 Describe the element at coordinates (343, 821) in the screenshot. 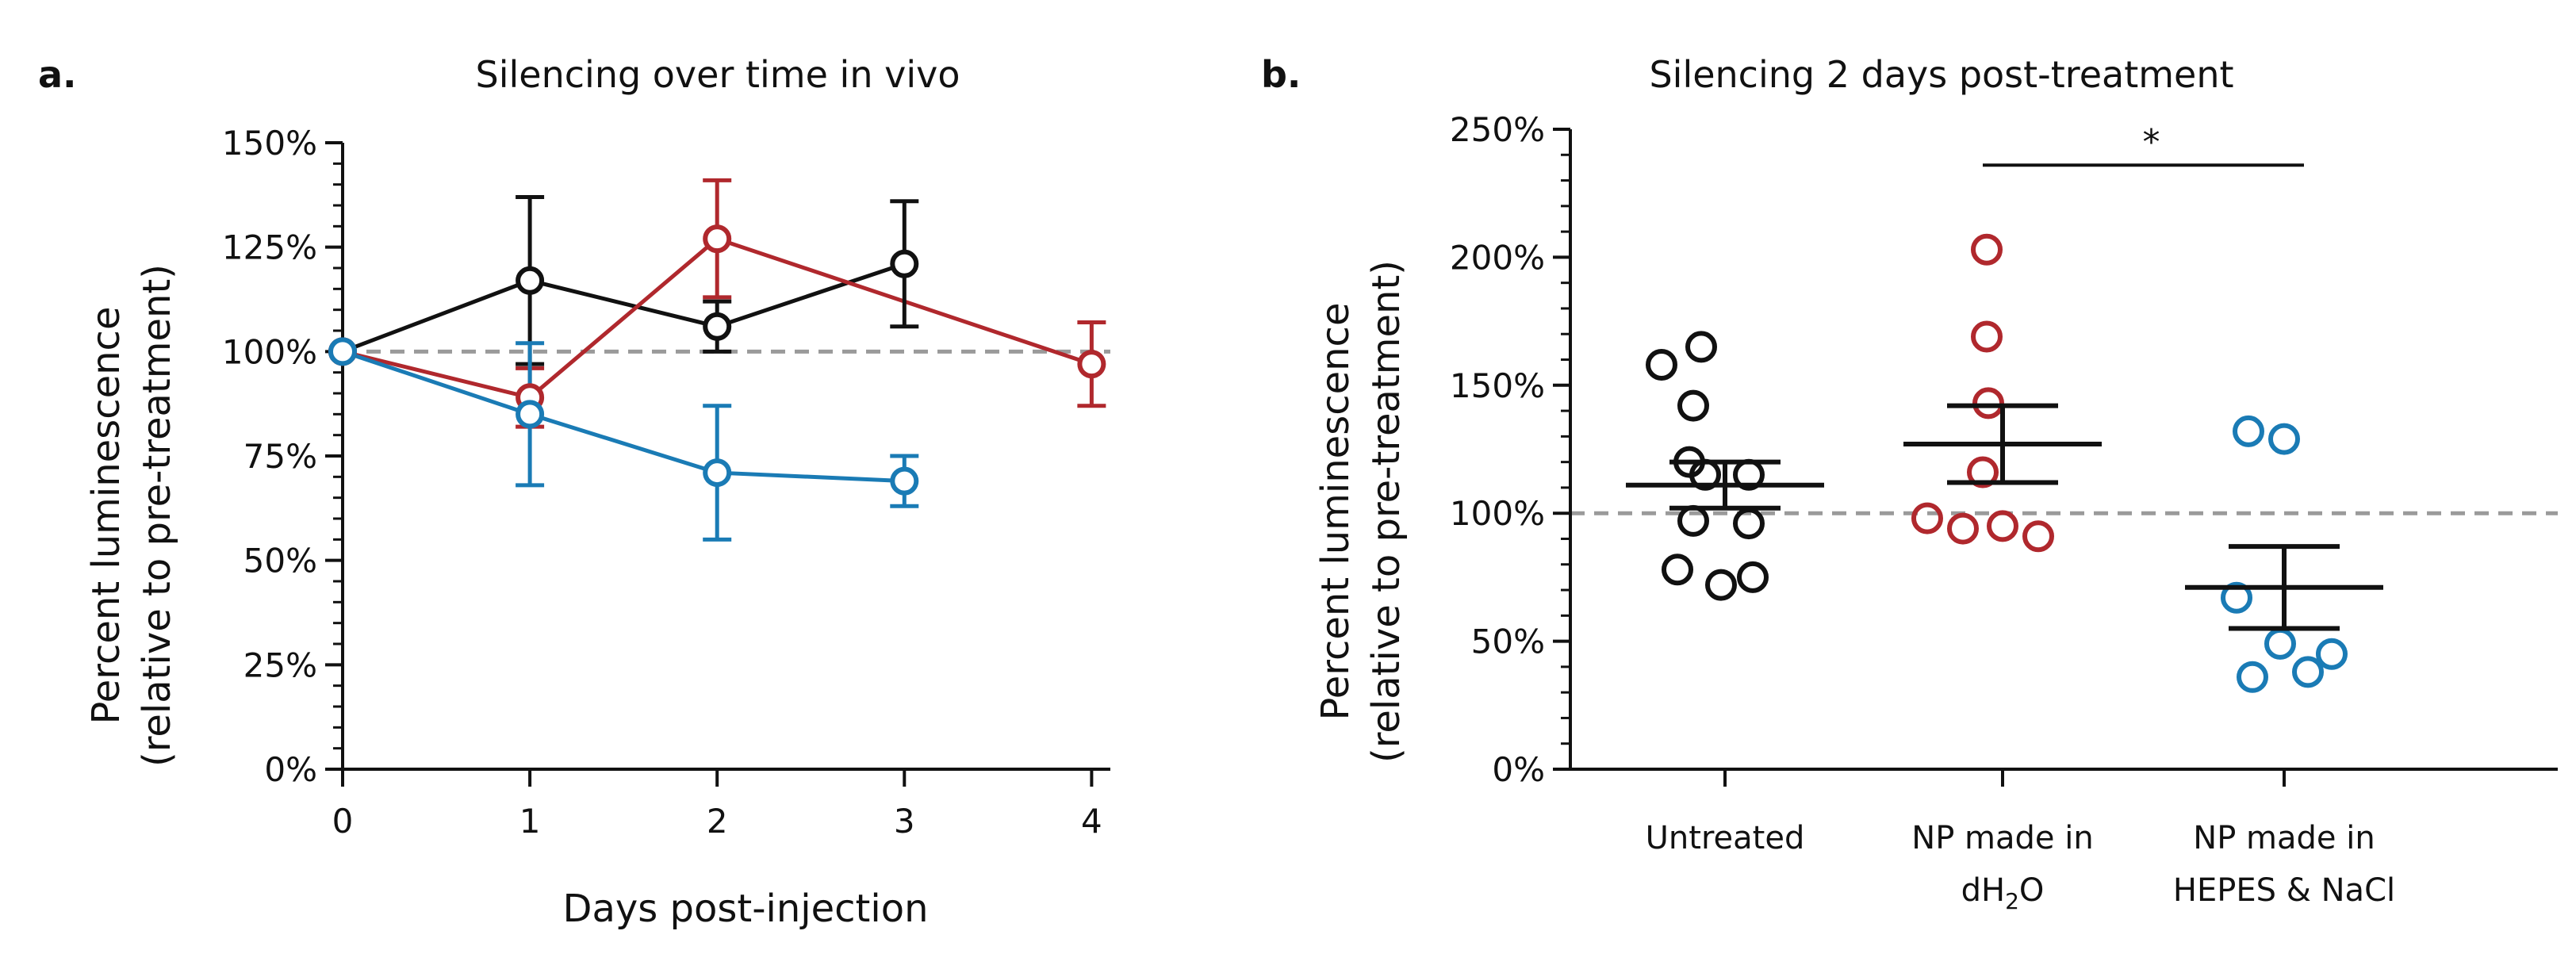

I see `panel-a-x-tick-label: 0` at that location.